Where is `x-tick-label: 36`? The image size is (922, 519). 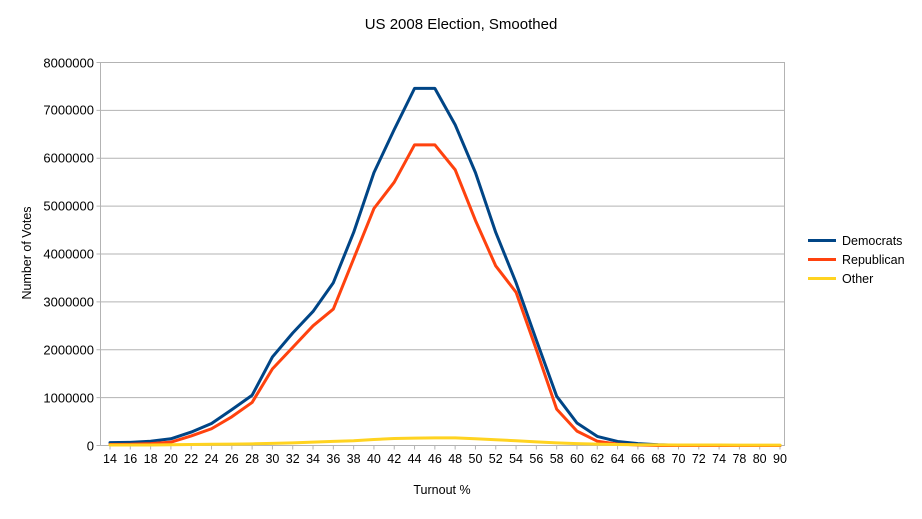
x-tick-label: 36 is located at coordinates (333, 459).